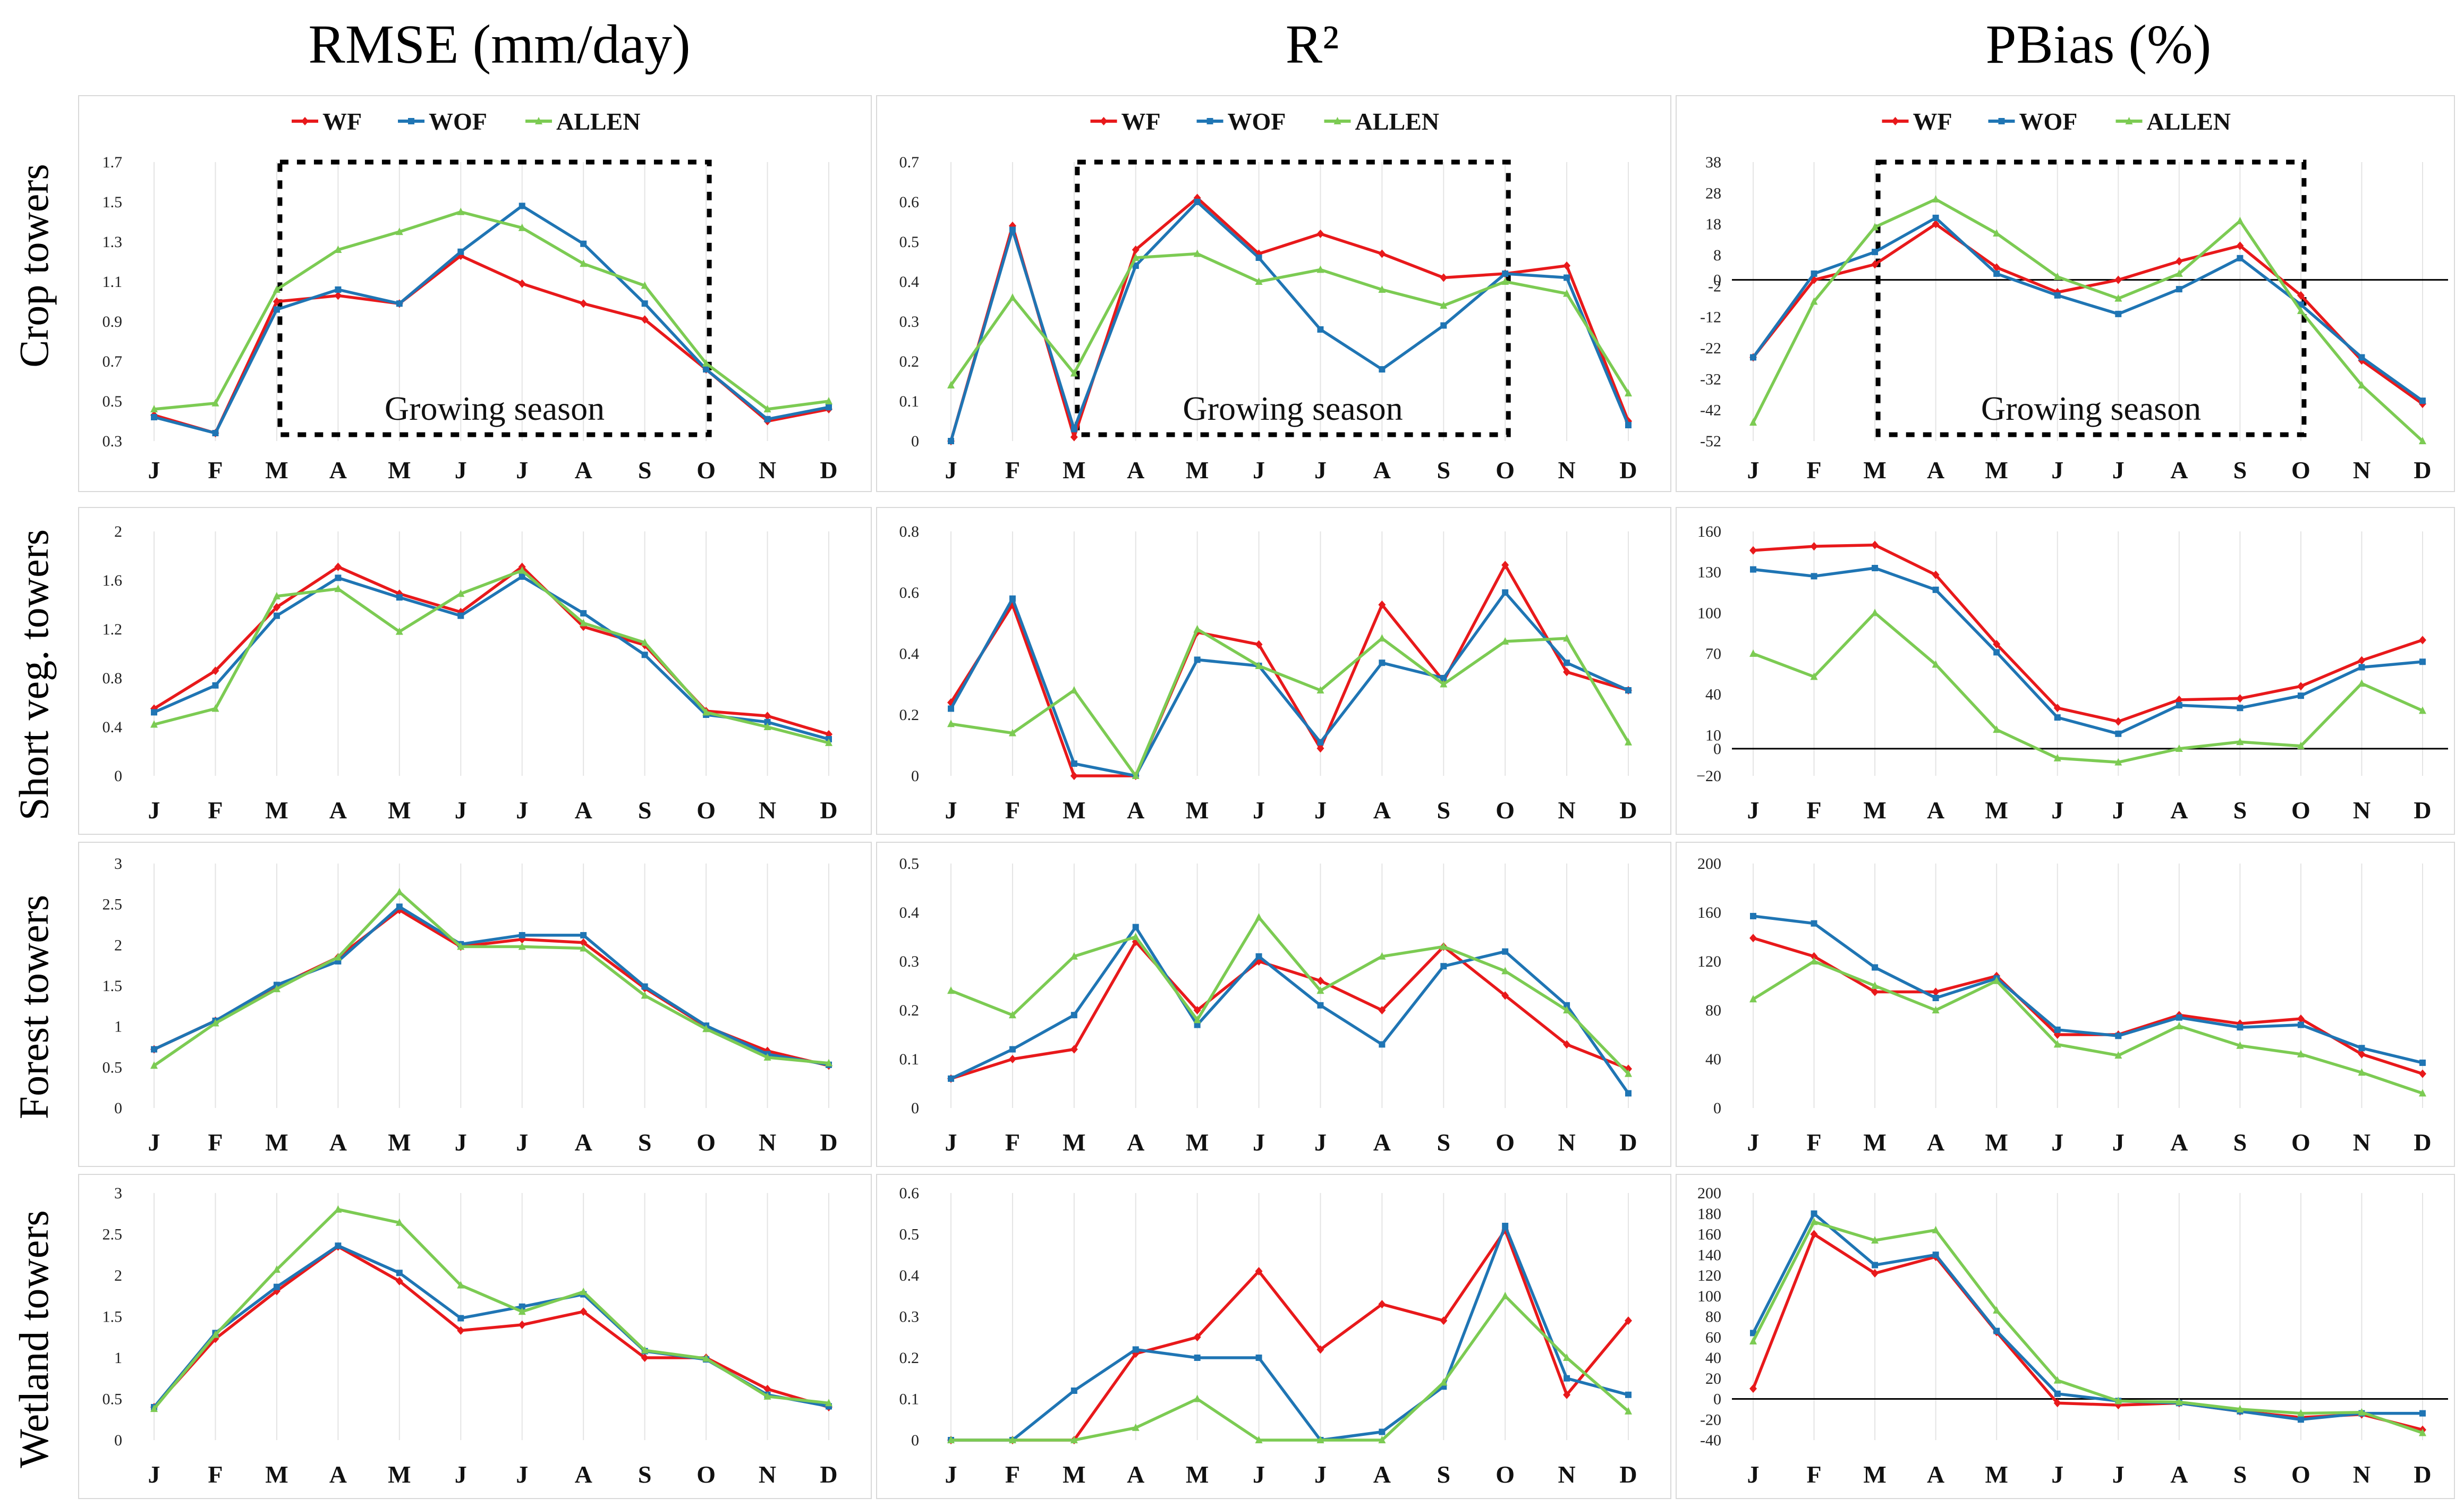 The image size is (2464, 1506). I want to click on chart-crop-pbias-marker-wof, so click(1996, 273).